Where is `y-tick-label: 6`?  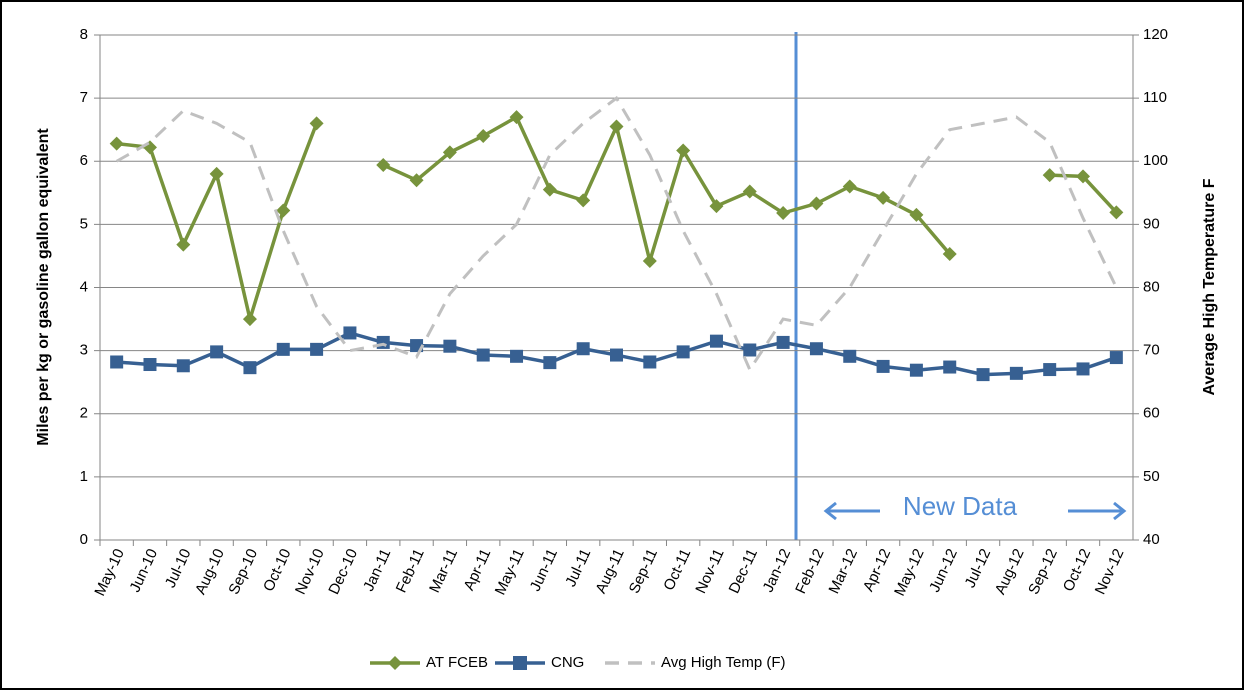
y-tick-label: 6 is located at coordinates (84, 160).